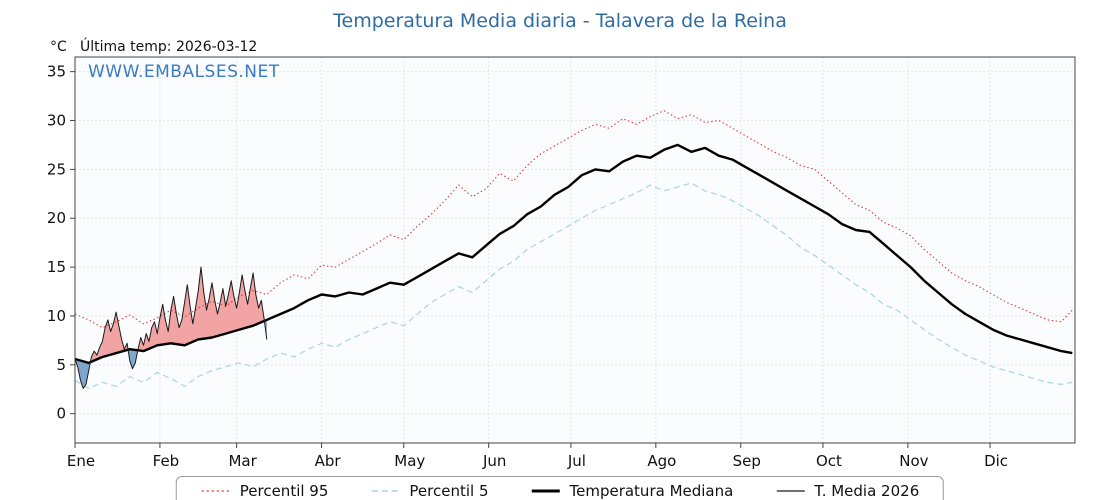 This screenshot has width=1120, height=500. Describe the element at coordinates (661, 461) in the screenshot. I see `x-tick-label: Ago` at that location.